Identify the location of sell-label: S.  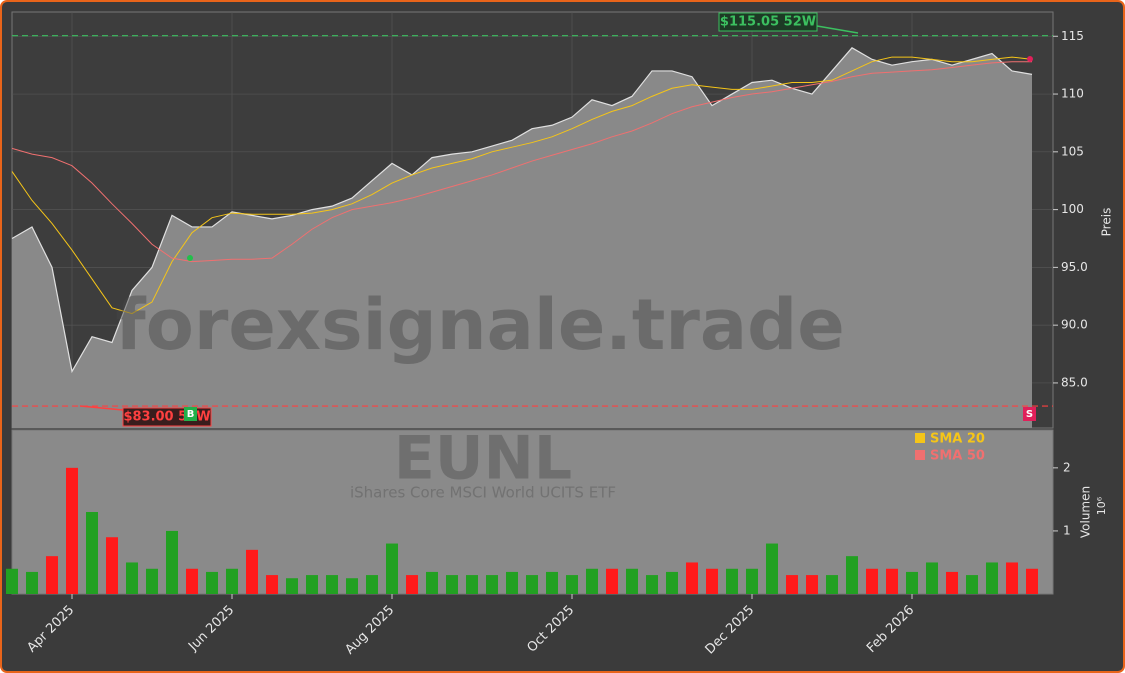
(1029, 414).